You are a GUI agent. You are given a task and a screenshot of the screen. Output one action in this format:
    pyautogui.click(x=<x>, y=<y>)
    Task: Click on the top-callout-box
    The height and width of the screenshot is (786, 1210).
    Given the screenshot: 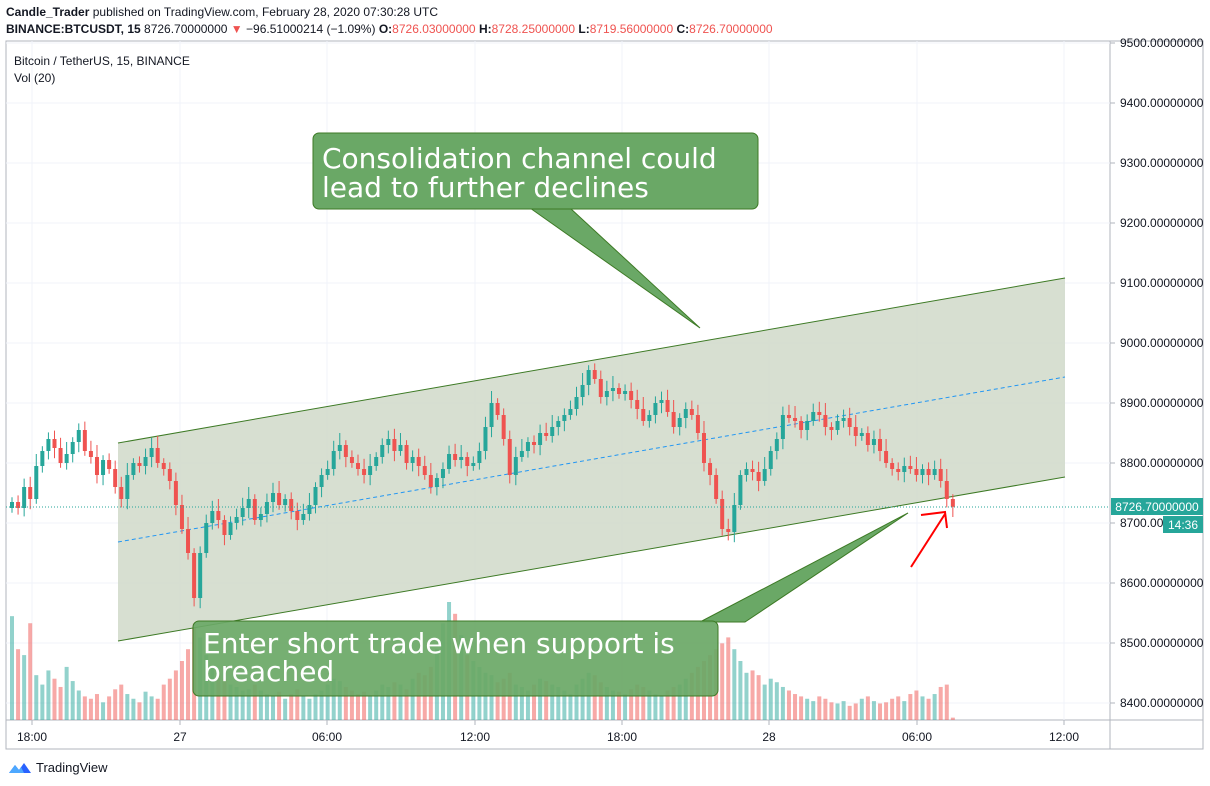 What is the action you would take?
    pyautogui.click(x=535, y=171)
    